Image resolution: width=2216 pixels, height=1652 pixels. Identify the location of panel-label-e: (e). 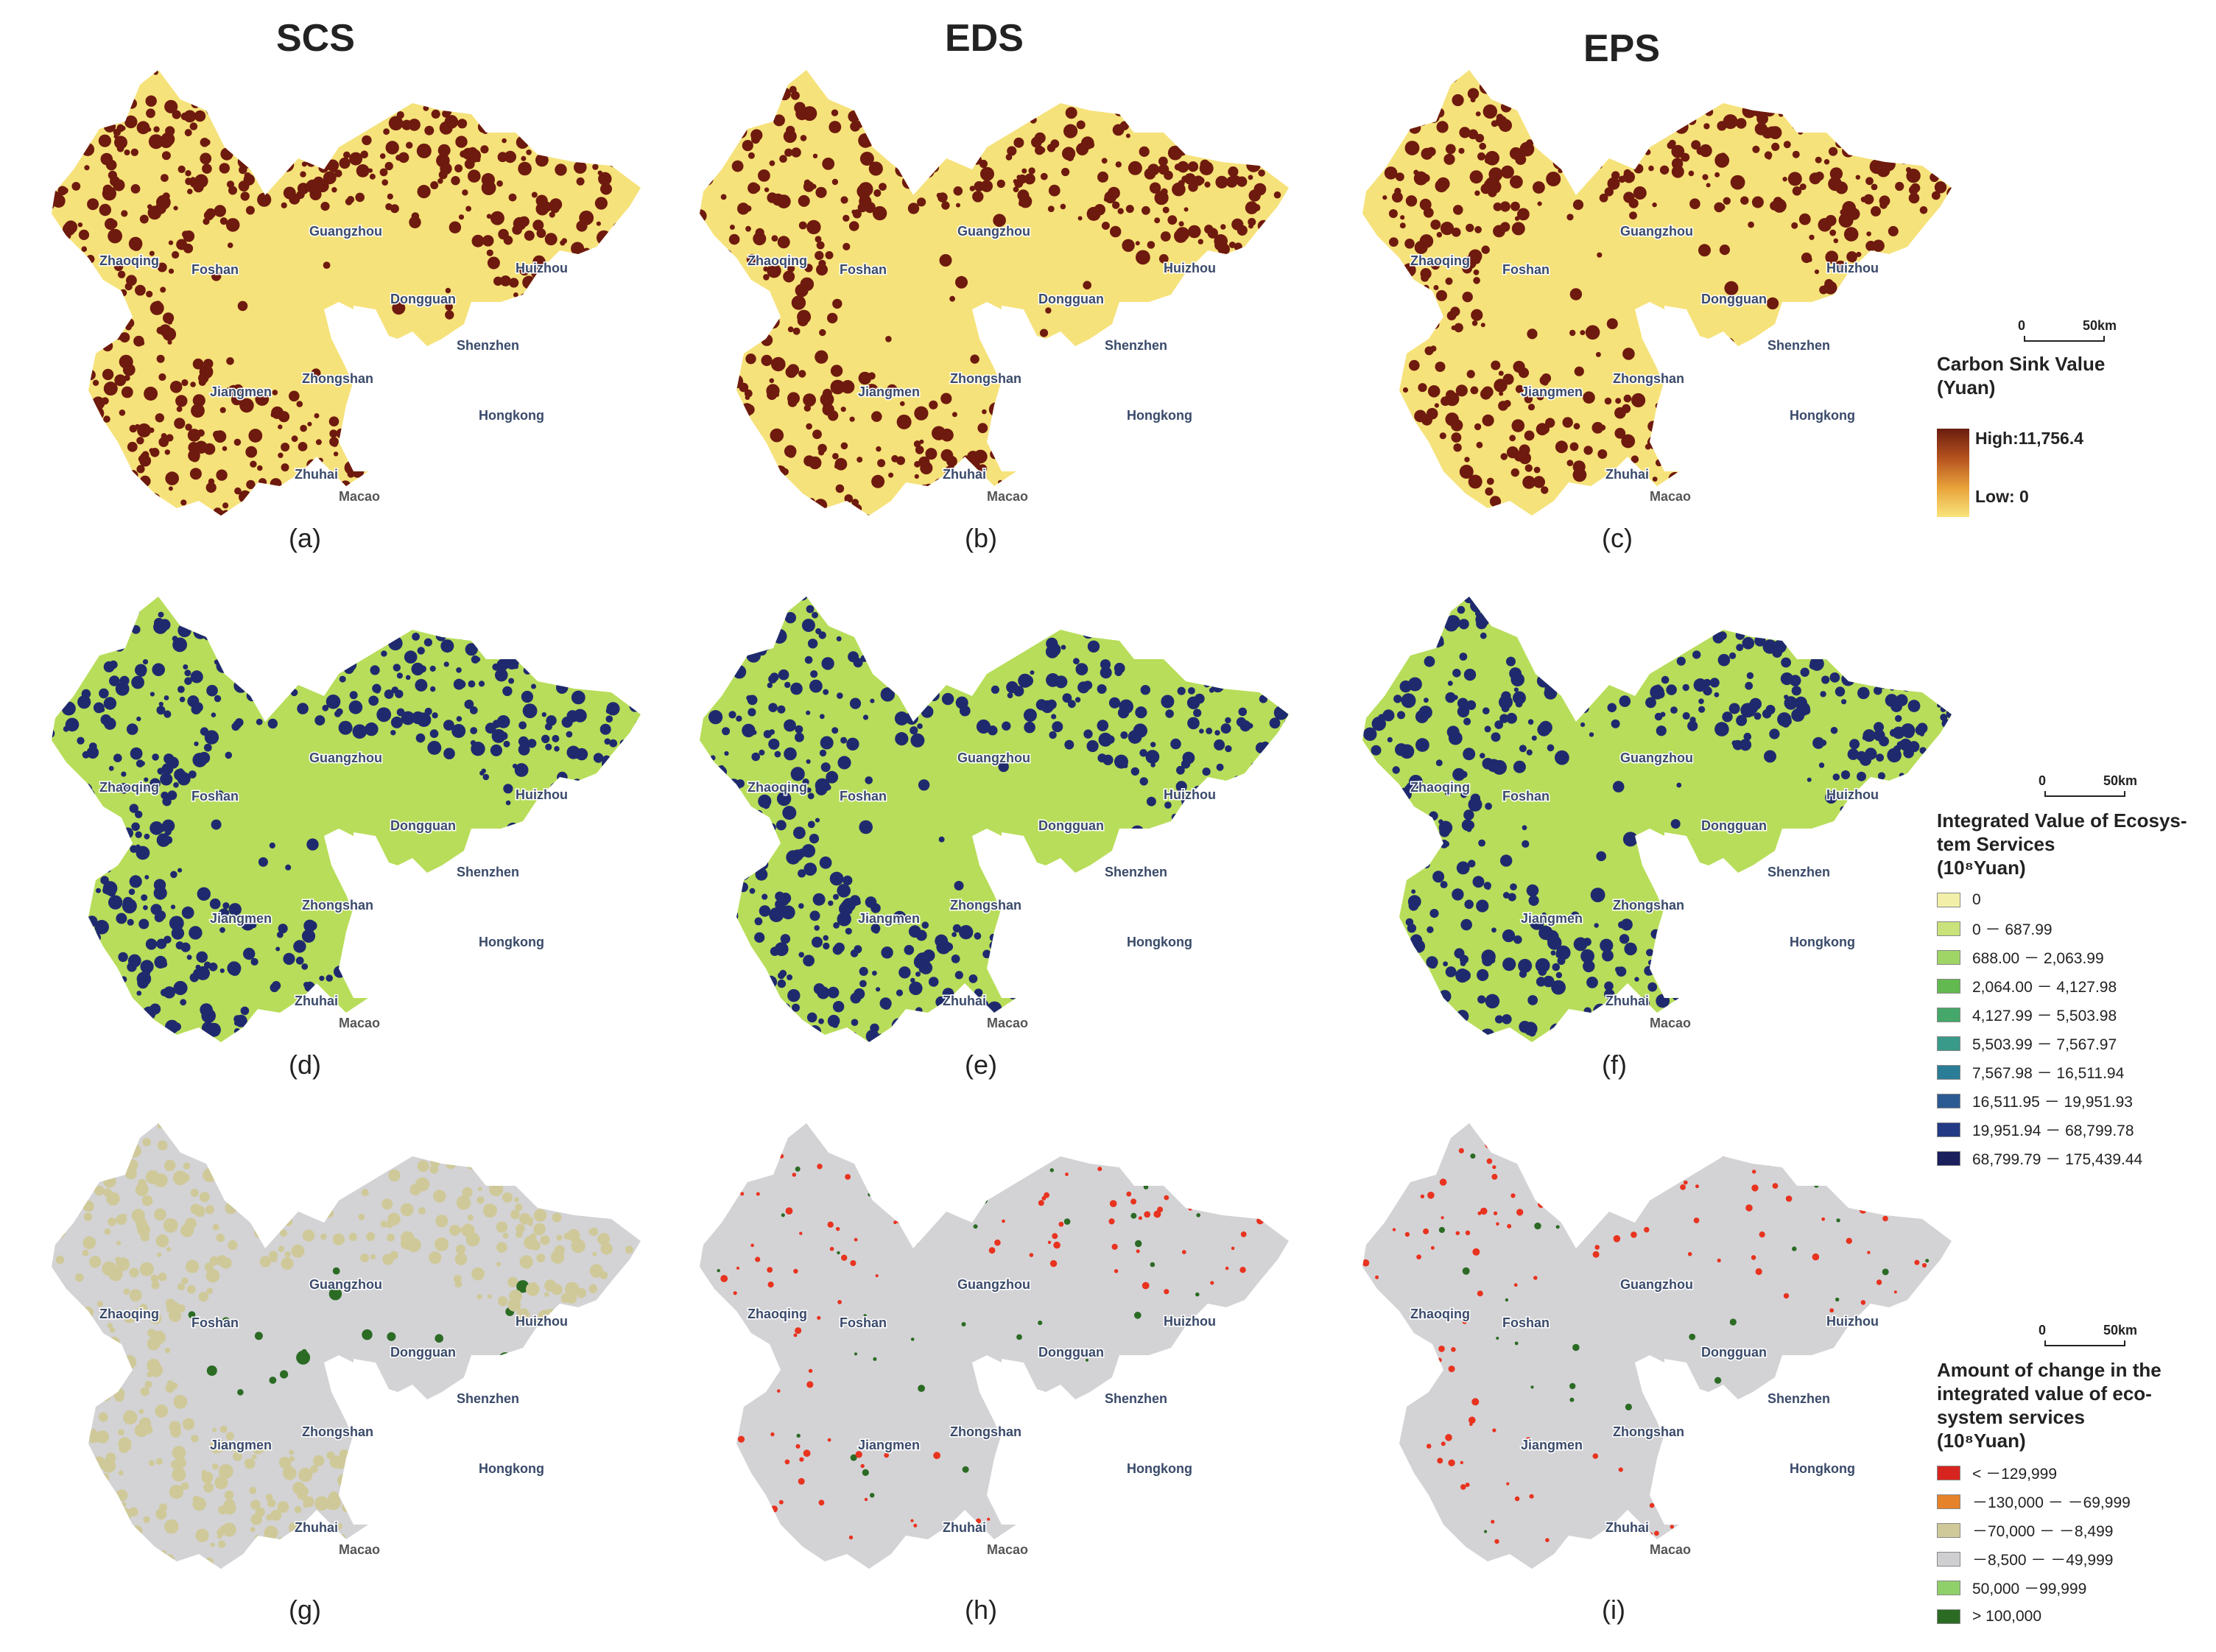
(981, 1065).